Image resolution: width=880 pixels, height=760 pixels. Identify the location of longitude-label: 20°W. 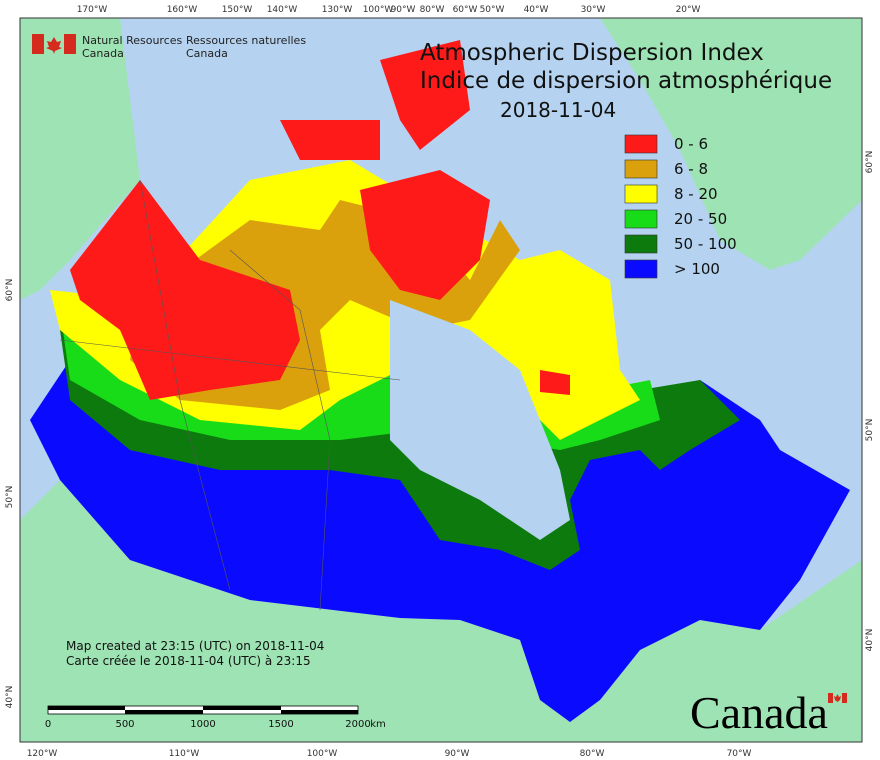
(688, 10).